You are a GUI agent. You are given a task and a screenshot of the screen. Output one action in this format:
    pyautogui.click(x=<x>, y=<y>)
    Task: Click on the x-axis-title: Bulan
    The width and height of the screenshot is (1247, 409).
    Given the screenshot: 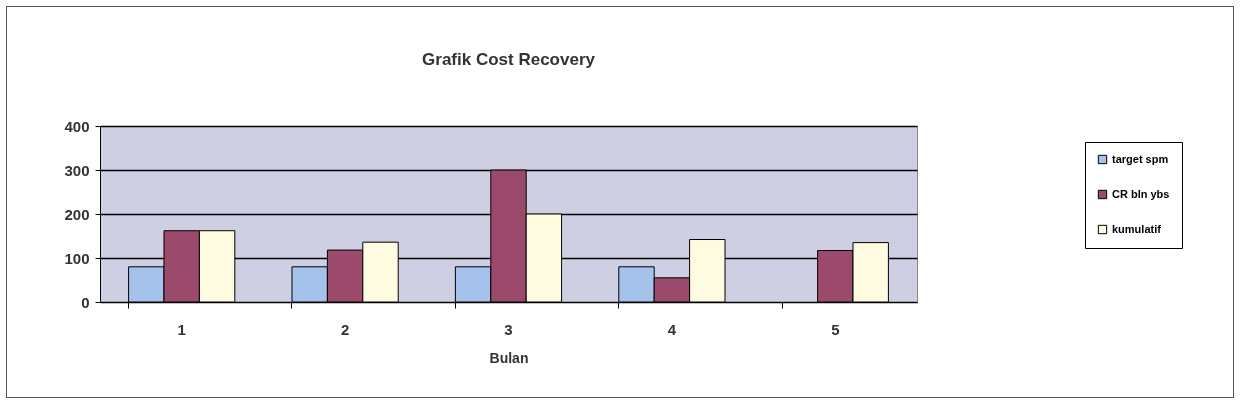 What is the action you would take?
    pyautogui.click(x=509, y=357)
    